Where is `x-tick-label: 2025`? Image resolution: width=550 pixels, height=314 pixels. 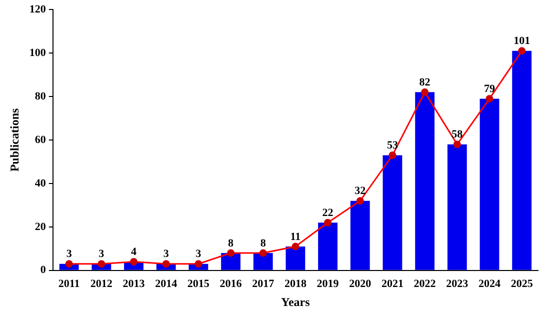
x-tick-label: 2025 is located at coordinates (522, 284).